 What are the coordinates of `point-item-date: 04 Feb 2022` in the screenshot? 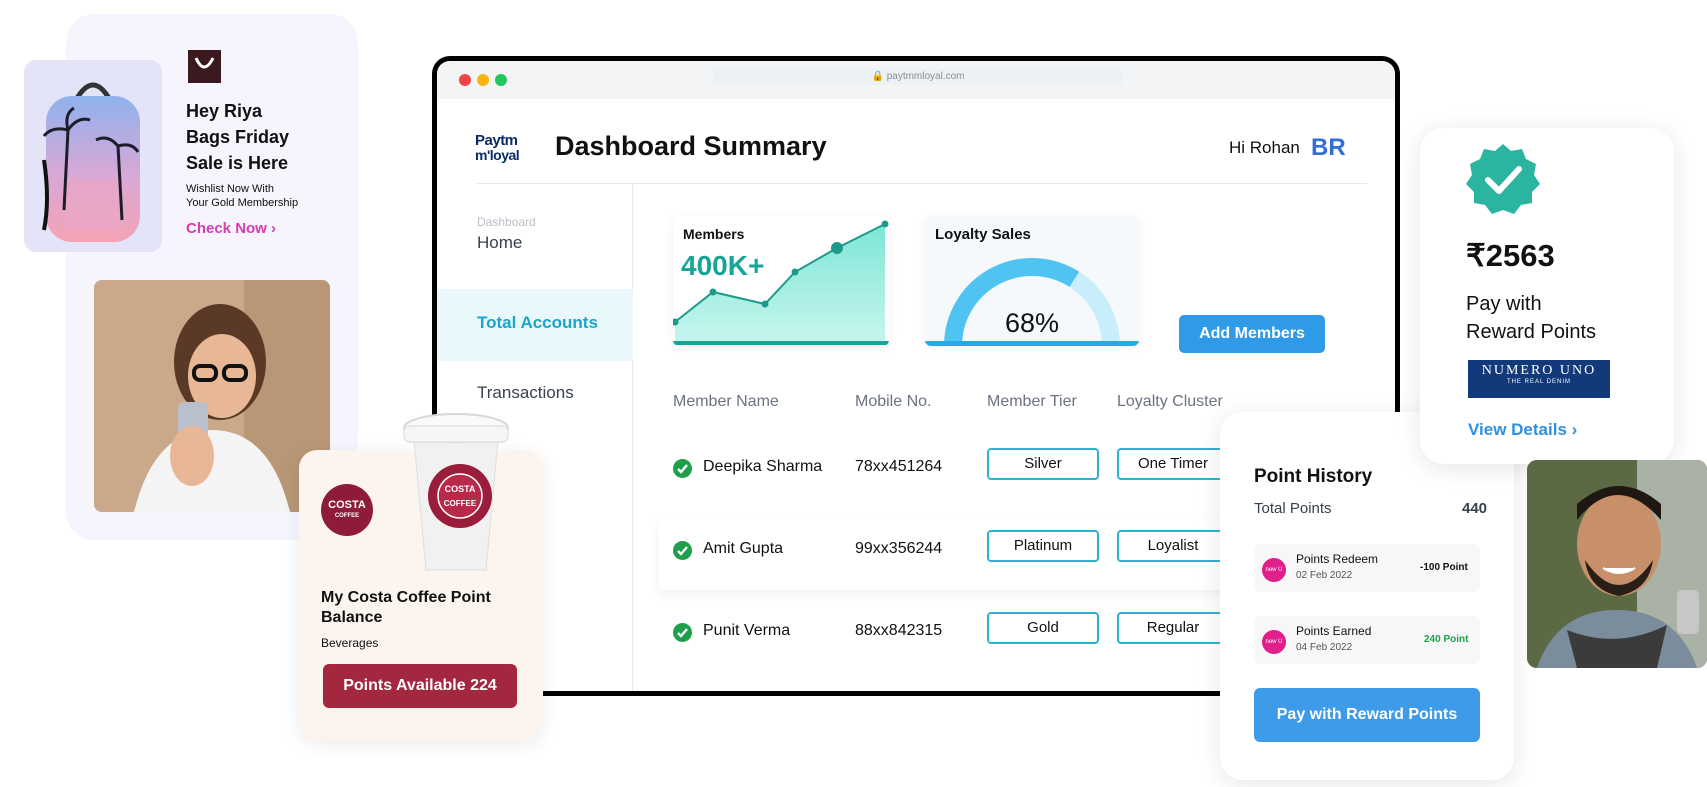 It's located at (1324, 647).